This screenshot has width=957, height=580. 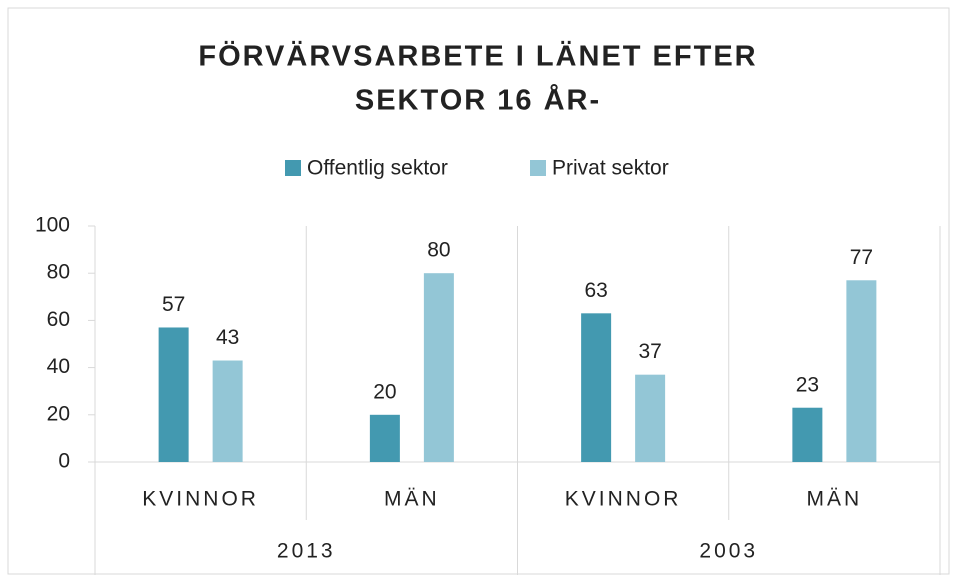 I want to click on value-label: 77, so click(x=861, y=257).